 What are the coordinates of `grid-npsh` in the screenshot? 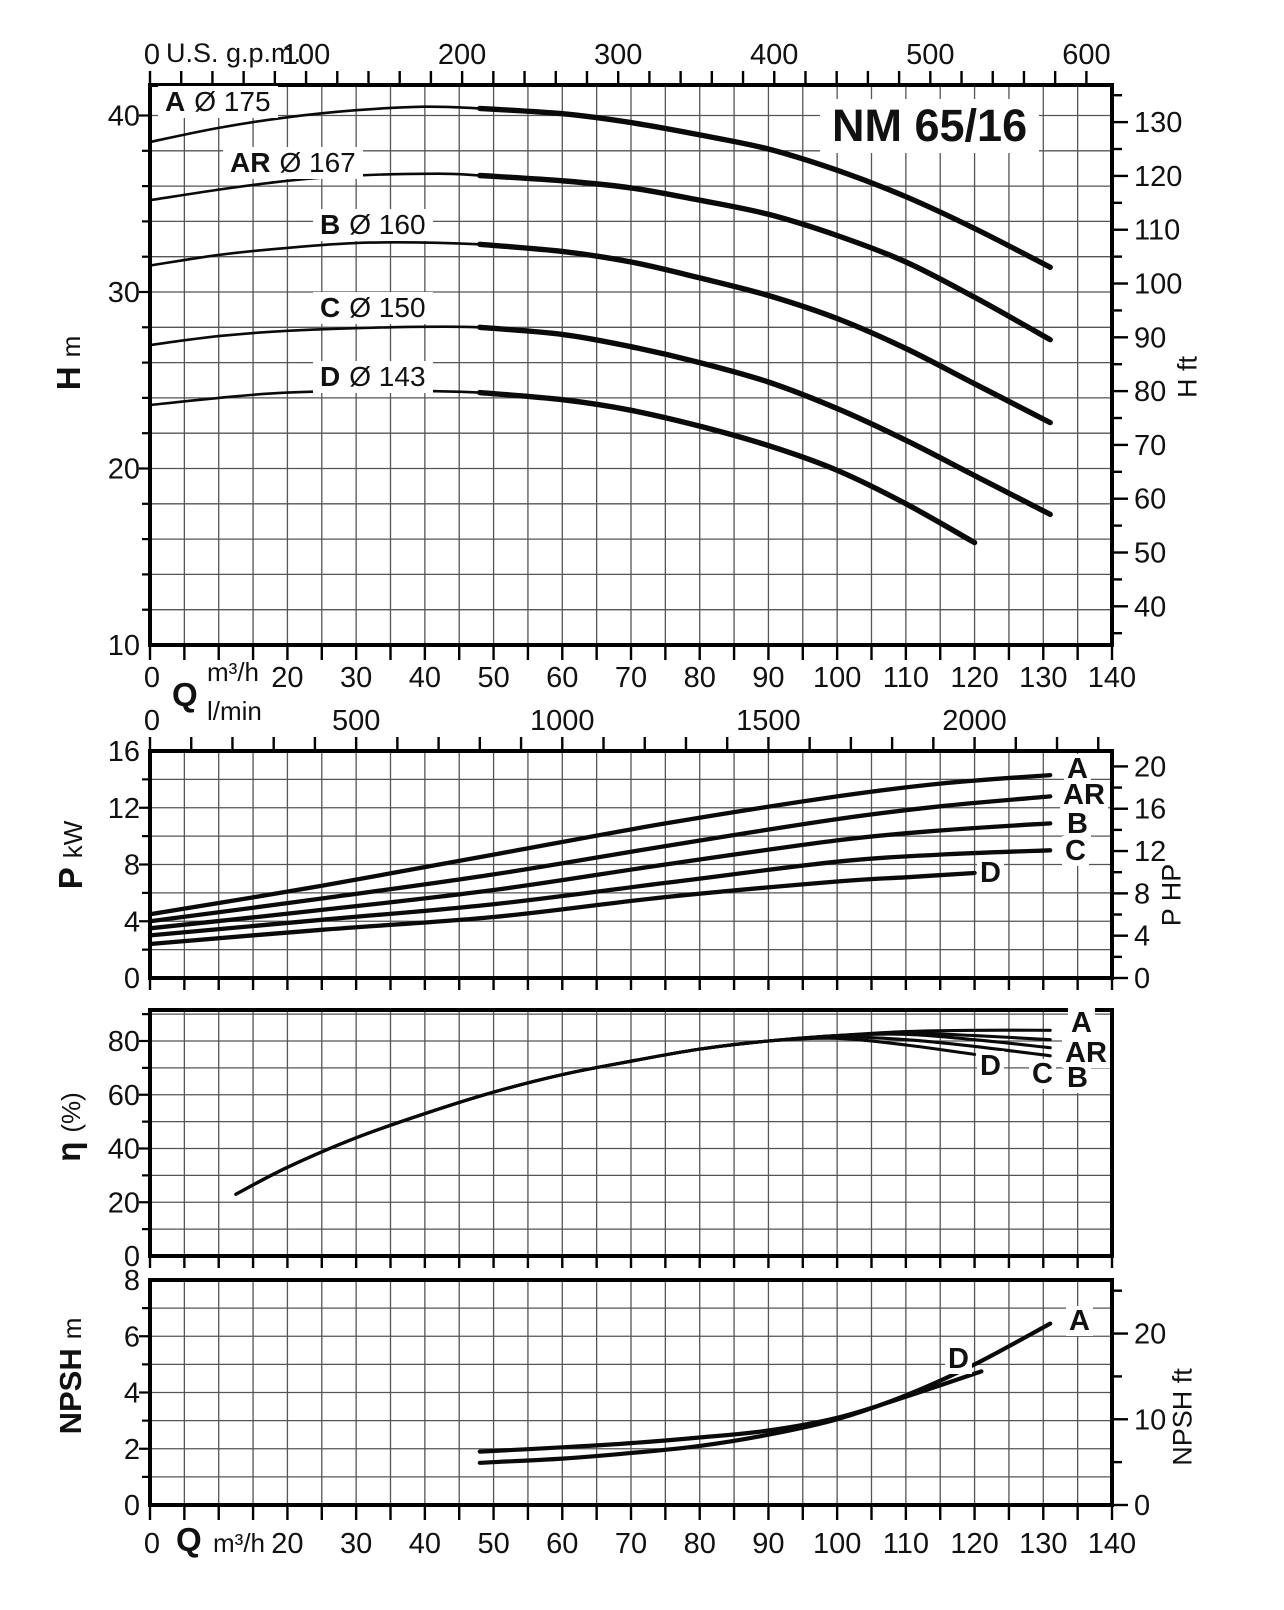 It's located at (631, 1392).